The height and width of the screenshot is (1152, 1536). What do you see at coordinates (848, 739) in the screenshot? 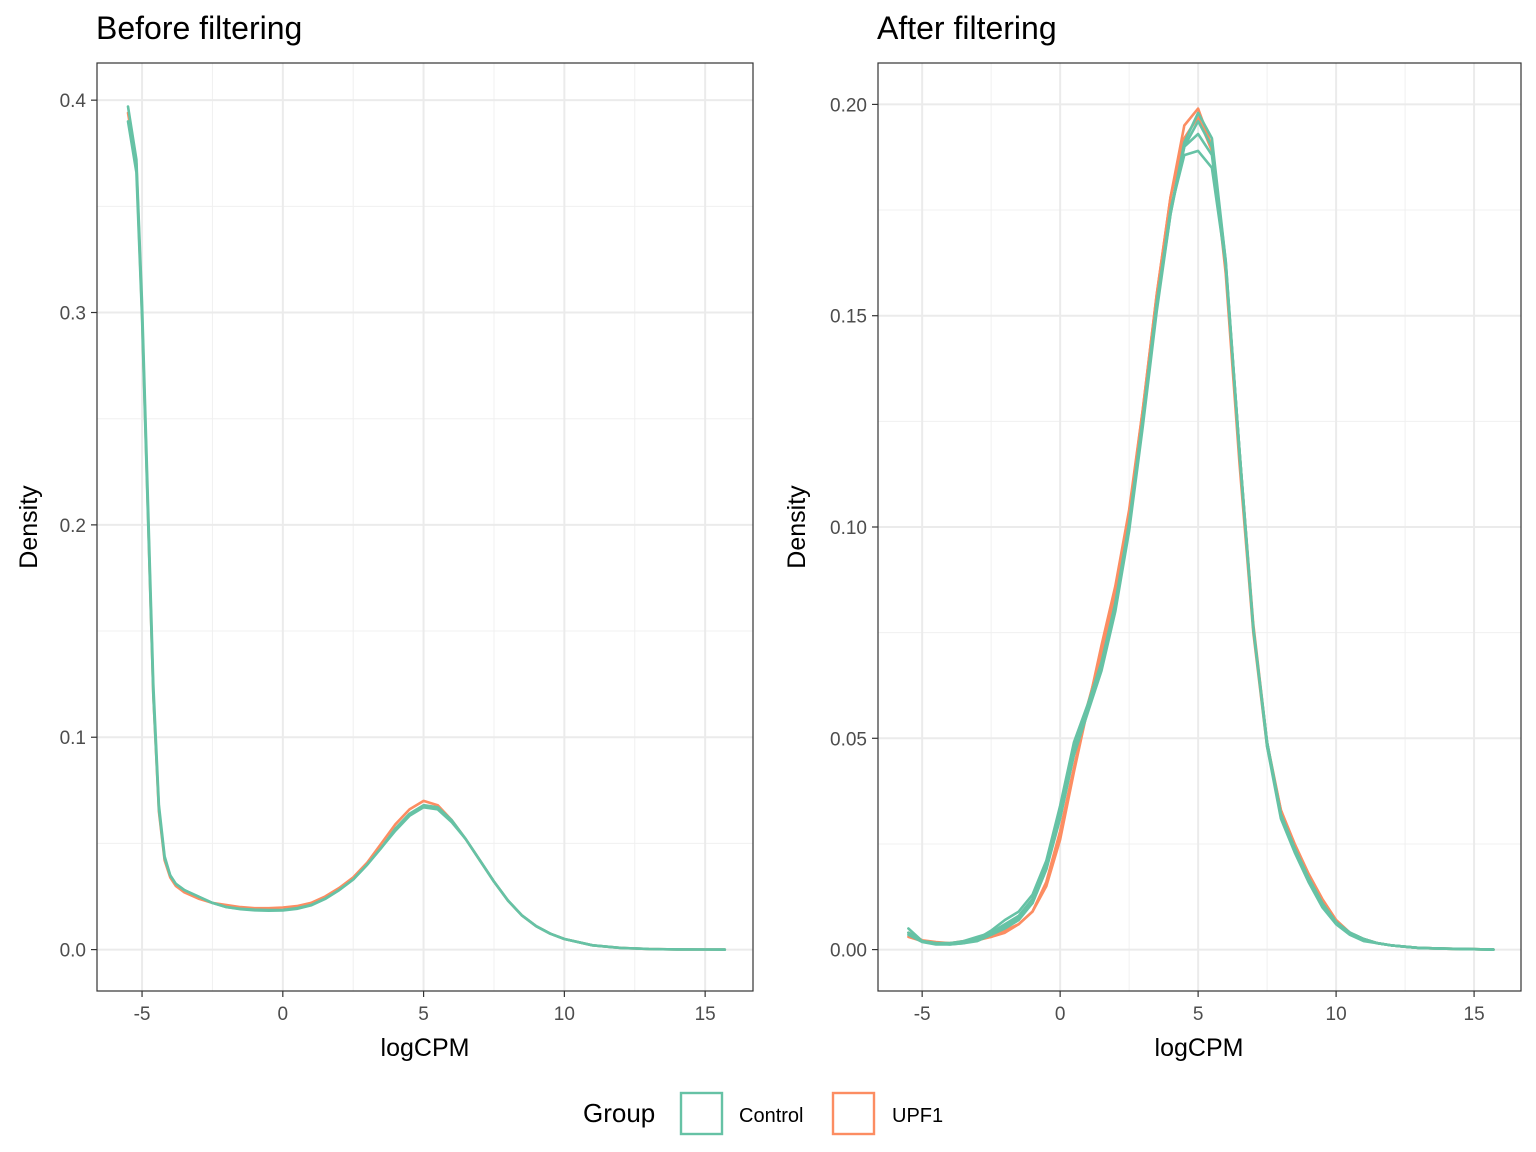
I see `y-tick-label: 0.05` at bounding box center [848, 739].